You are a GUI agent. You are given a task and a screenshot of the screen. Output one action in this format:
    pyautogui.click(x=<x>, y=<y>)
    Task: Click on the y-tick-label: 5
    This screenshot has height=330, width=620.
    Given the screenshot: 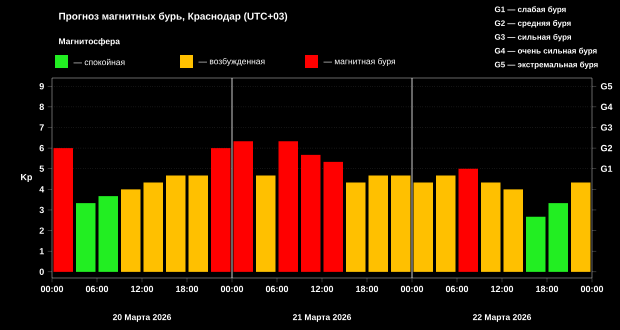 What is the action you would take?
    pyautogui.click(x=42, y=169)
    